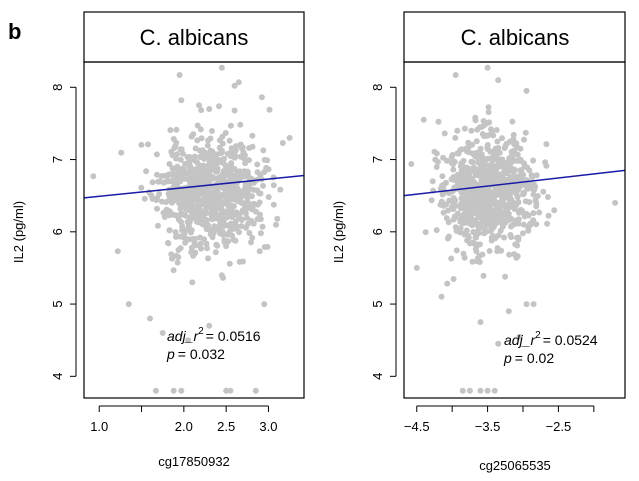 The height and width of the screenshot is (481, 639). Describe the element at coordinates (57, 376) in the screenshot. I see `y-tick-label: 4` at that location.